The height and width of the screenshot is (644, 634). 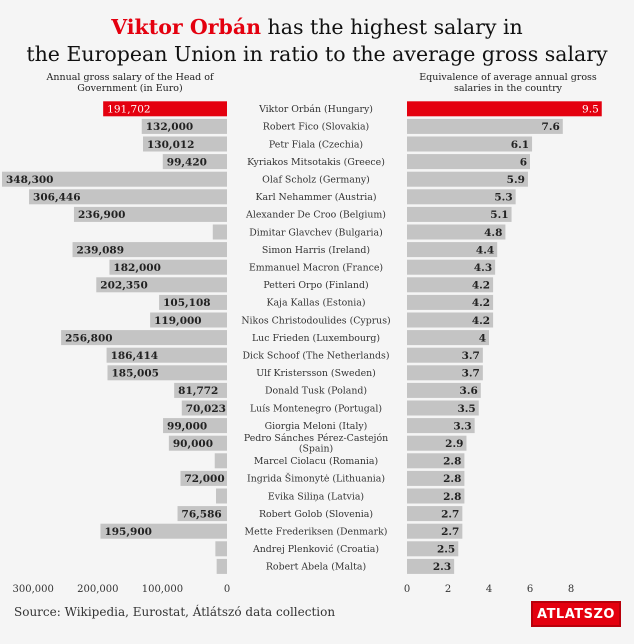 I want to click on ratio-bar-label: 3.3, so click(x=462, y=426).